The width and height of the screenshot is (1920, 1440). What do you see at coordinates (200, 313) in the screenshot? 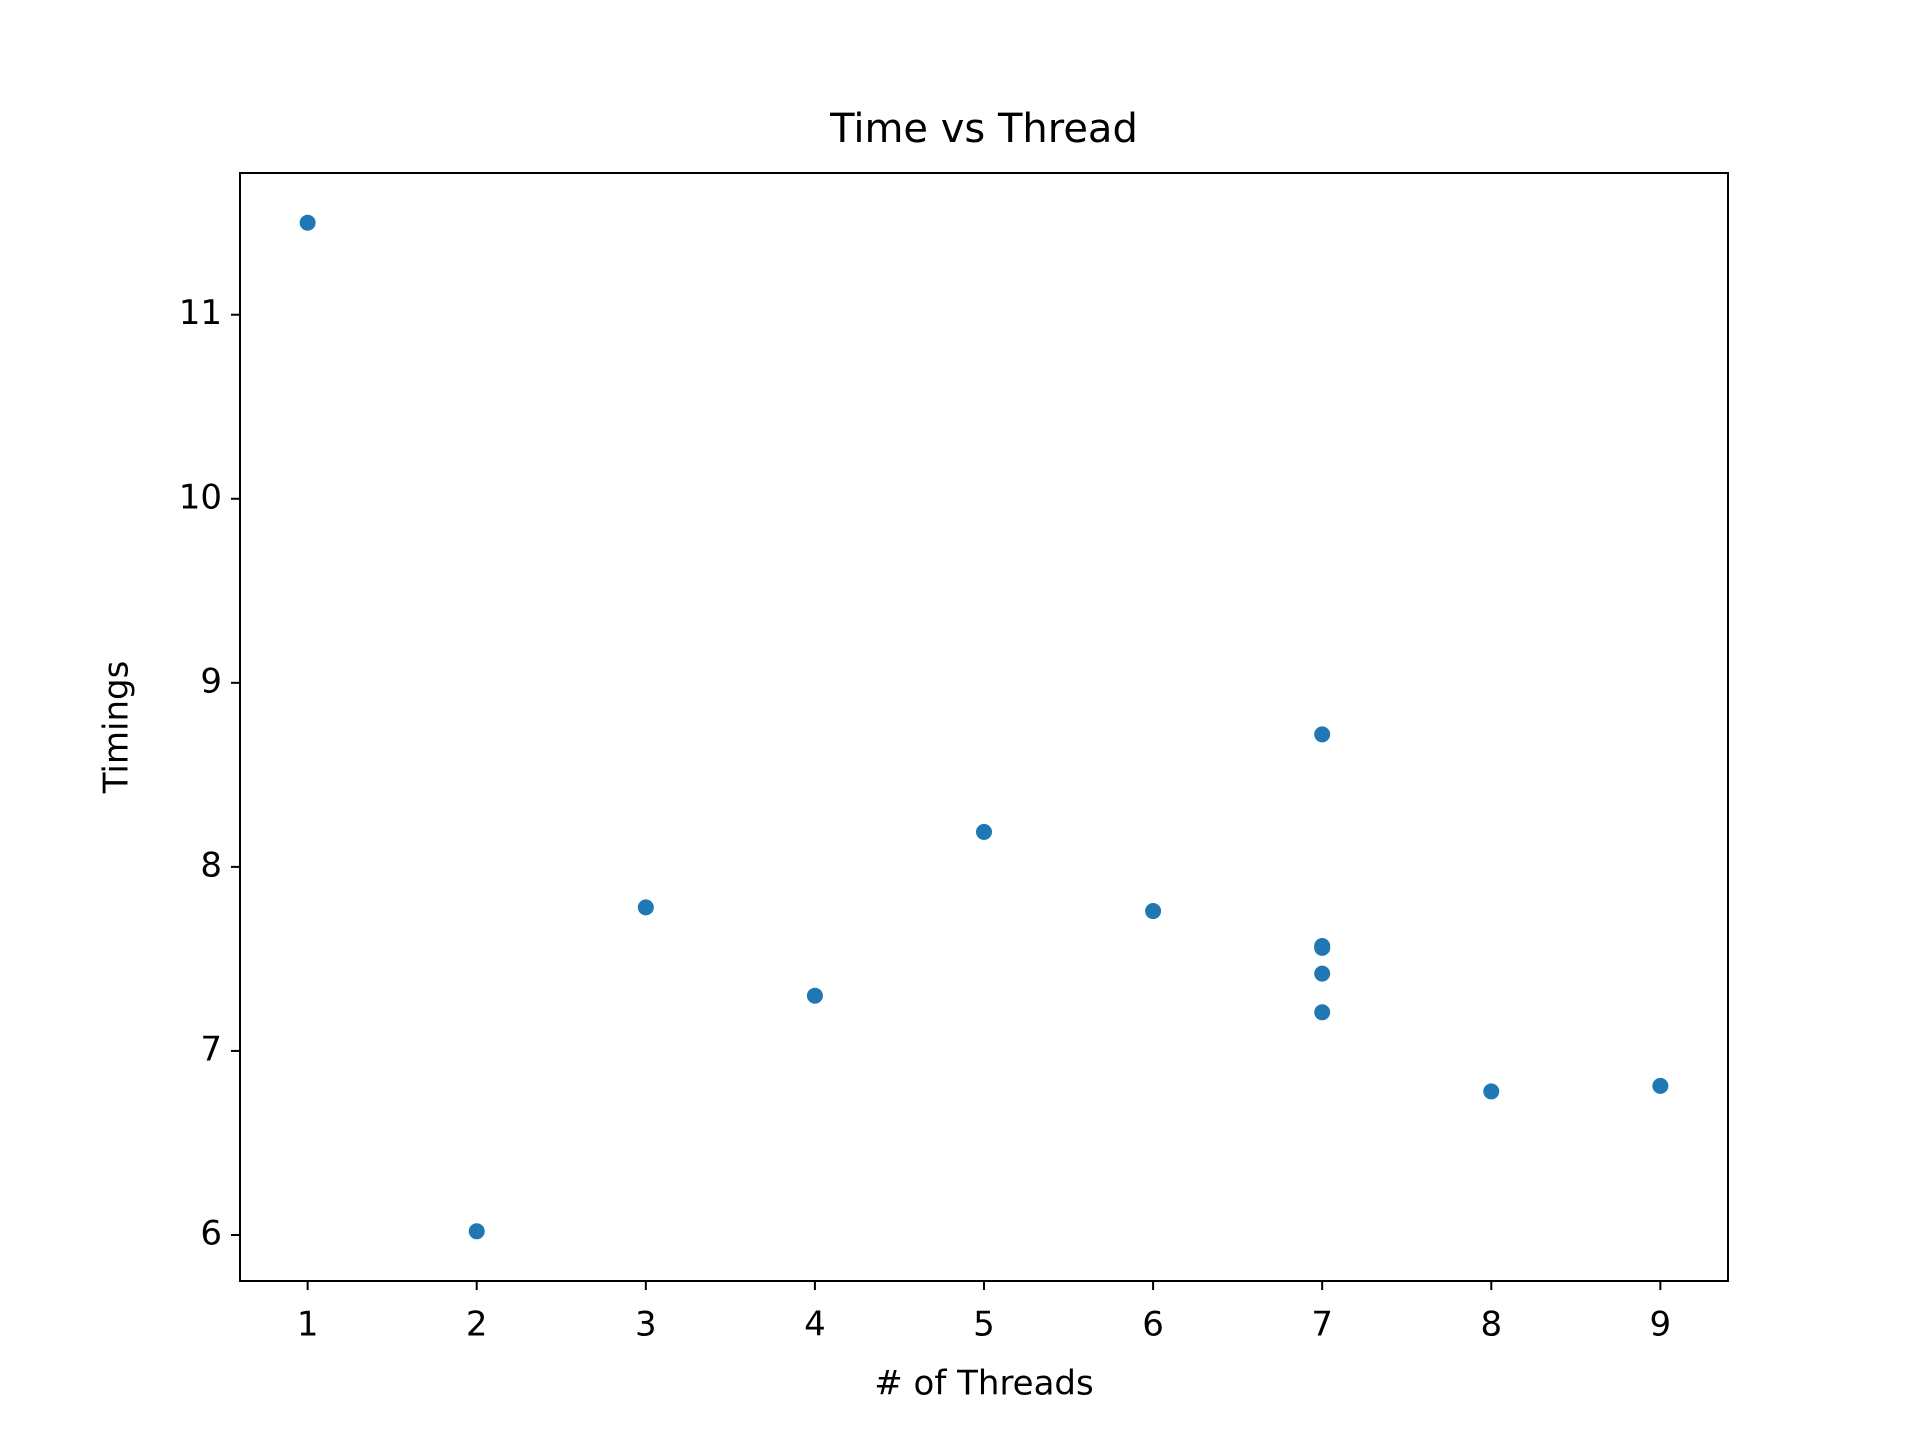
I see `y-tick-label: 11` at bounding box center [200, 313].